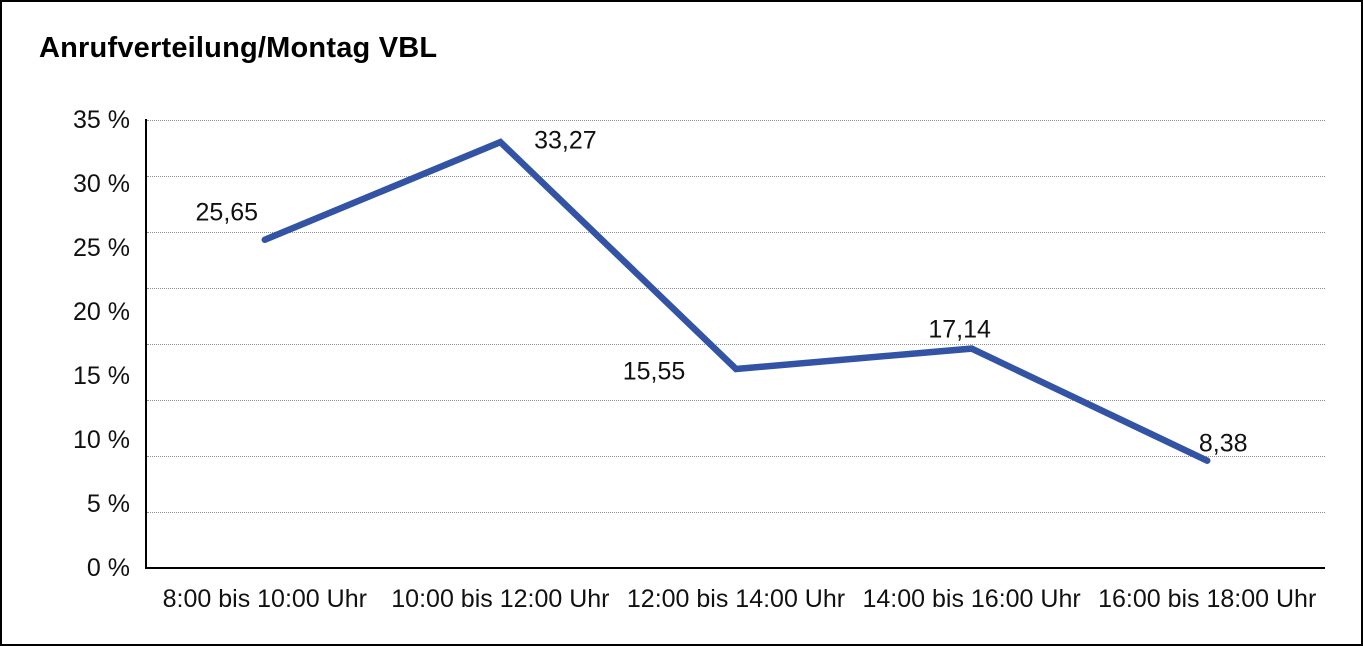 This screenshot has width=1363, height=646. Describe the element at coordinates (101, 312) in the screenshot. I see `y-axis-tick-label: 20 %` at that location.